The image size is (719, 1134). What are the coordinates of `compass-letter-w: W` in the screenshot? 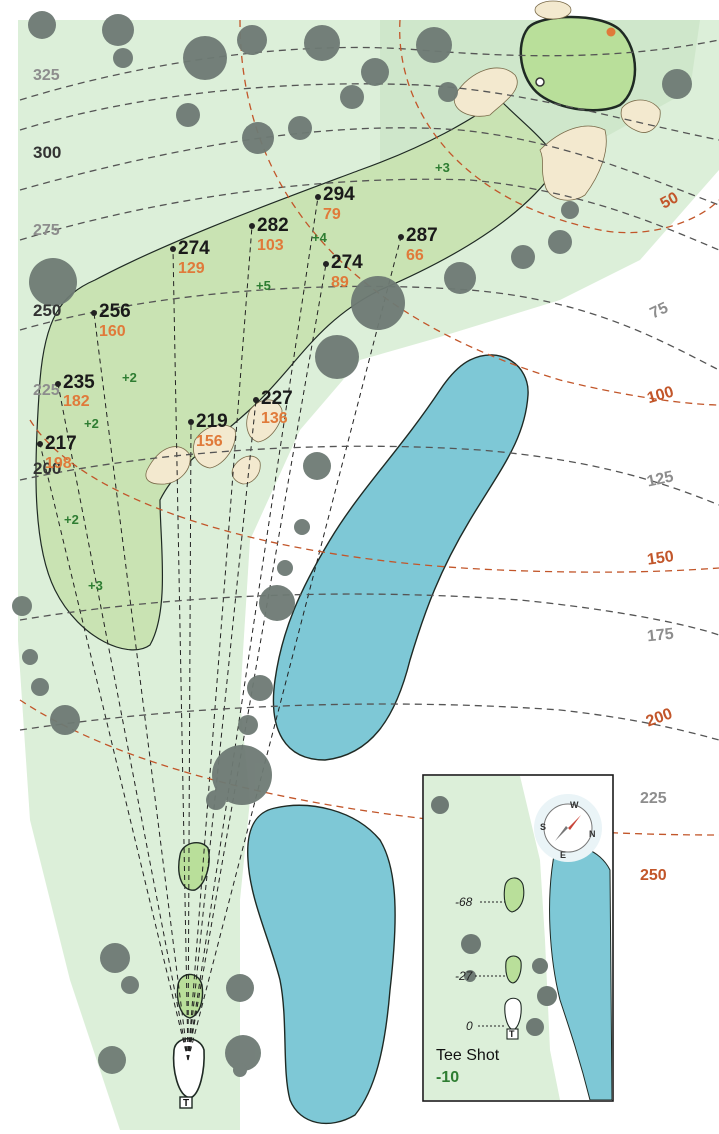 It's located at (574, 805).